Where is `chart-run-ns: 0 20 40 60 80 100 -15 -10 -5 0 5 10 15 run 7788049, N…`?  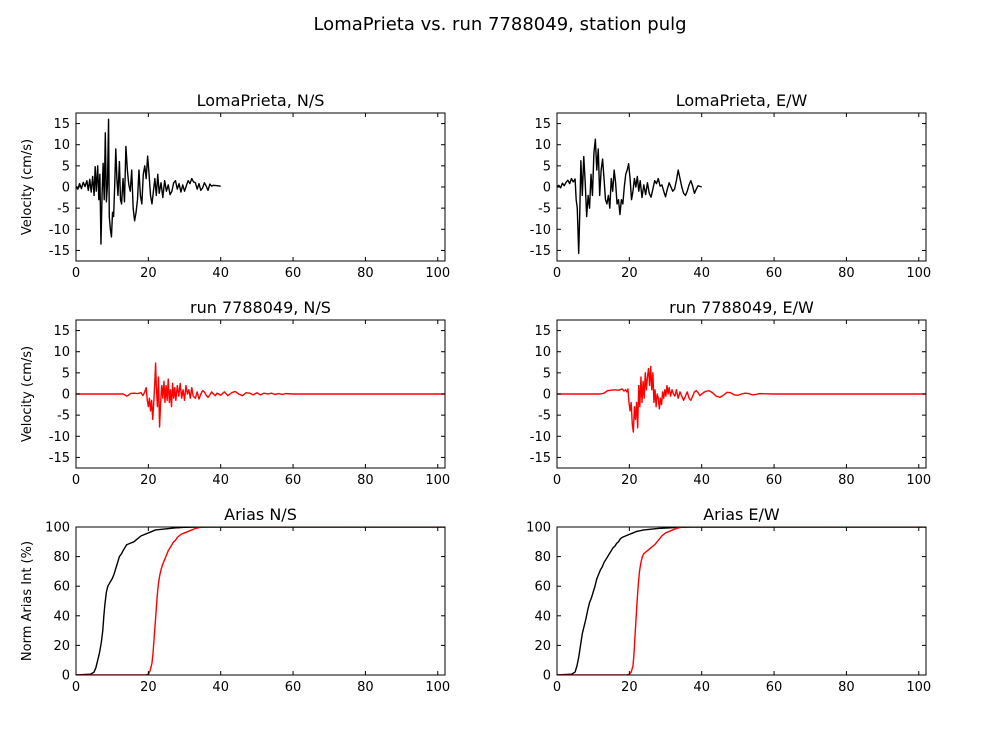
chart-run-ns: 0 20 40 60 80 100 -15 -10 -5 0 5 10 15 run 7788049, N… is located at coordinates (235, 393).